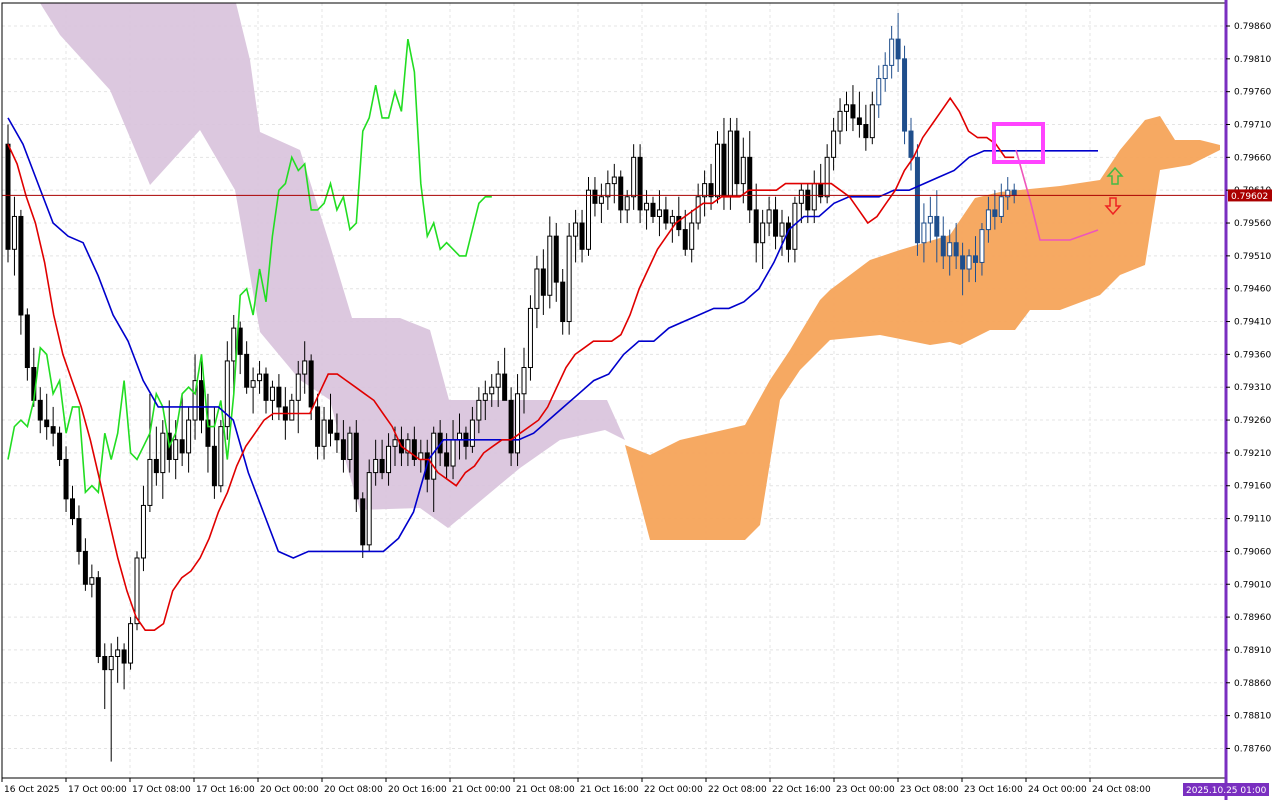 This screenshot has height=800, width=1280. I want to click on x-tick-label: 24 Oct 08:00, so click(1121, 790).